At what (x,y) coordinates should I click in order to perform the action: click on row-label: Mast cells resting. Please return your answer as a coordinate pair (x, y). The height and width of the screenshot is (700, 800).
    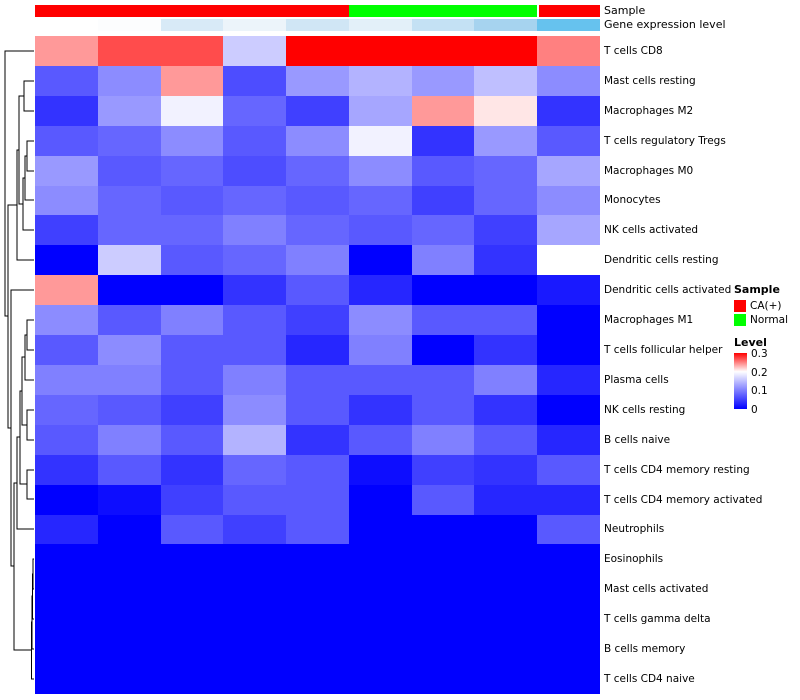
    Looking at the image, I should click on (650, 80).